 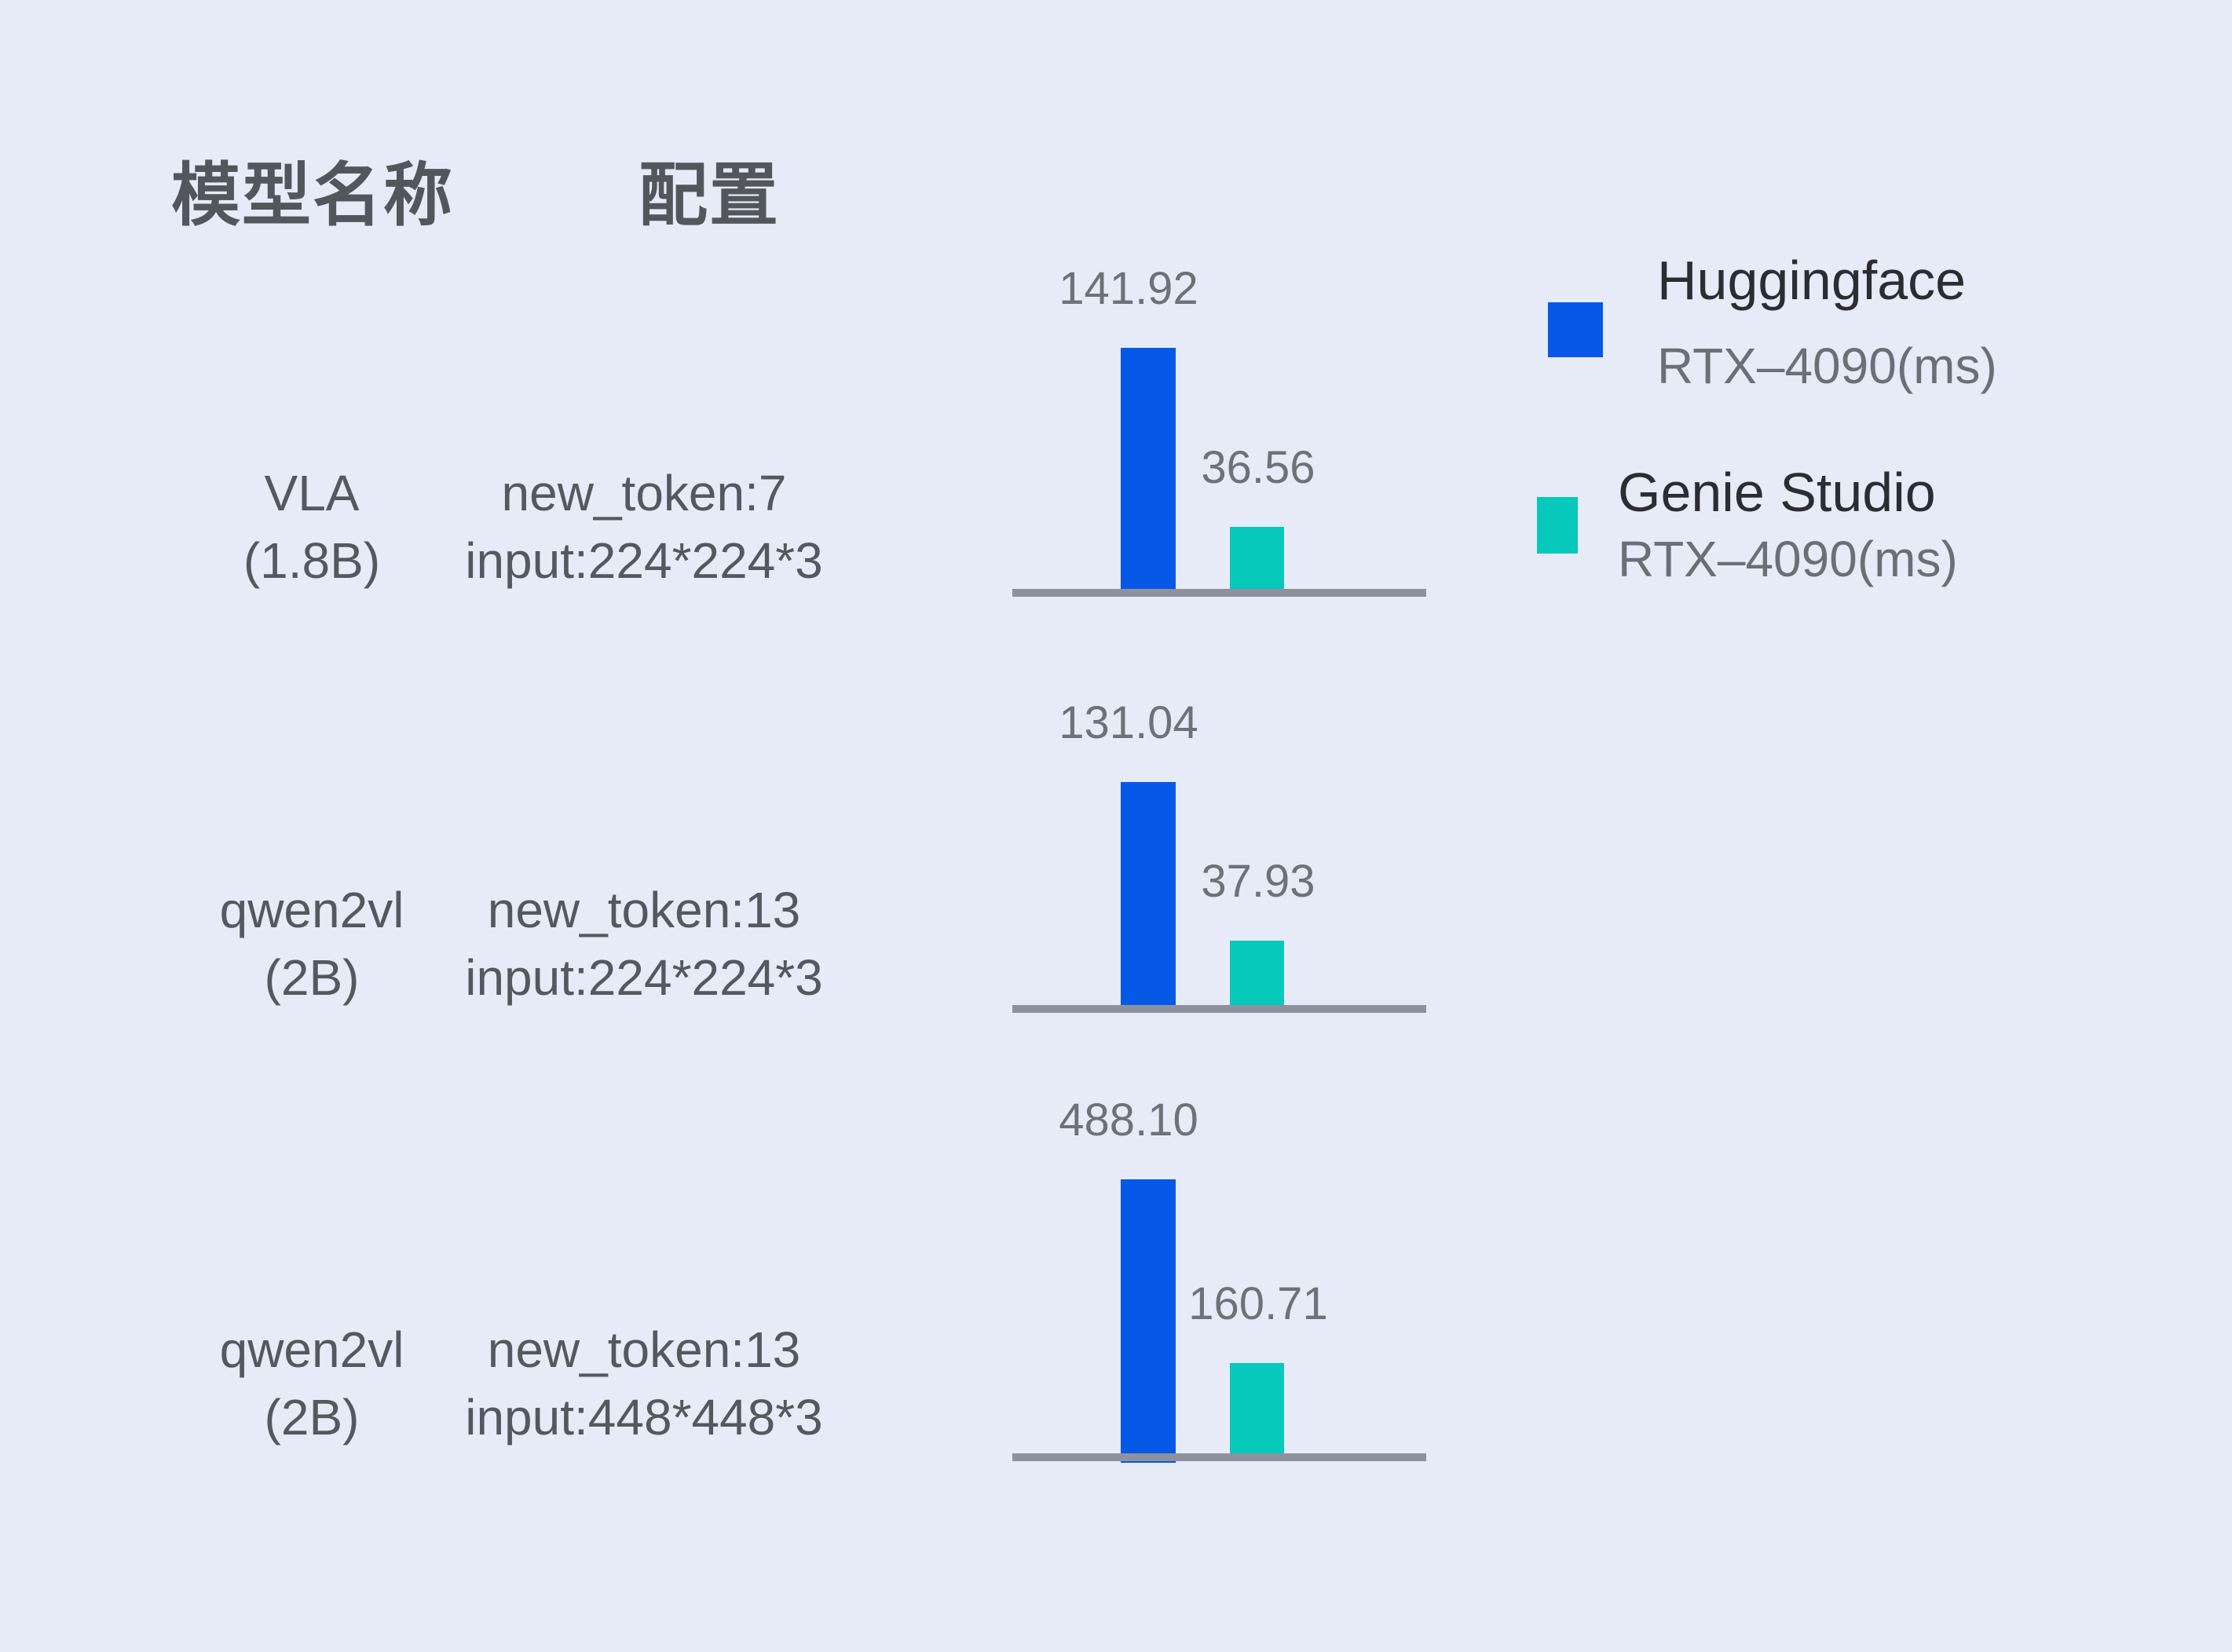 What do you see at coordinates (312, 493) in the screenshot?
I see `model-name: VLA` at bounding box center [312, 493].